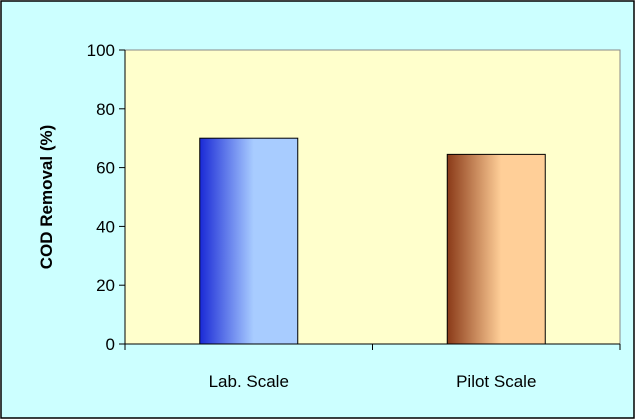 This screenshot has height=419, width=635. I want to click on x-tick-label: Pilot Scale, so click(496, 381).